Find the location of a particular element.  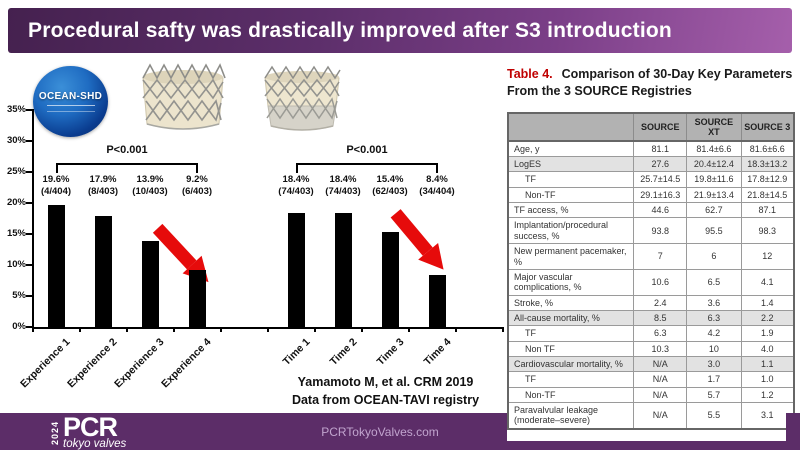

bar-count-label: (62/403) is located at coordinates (390, 191).